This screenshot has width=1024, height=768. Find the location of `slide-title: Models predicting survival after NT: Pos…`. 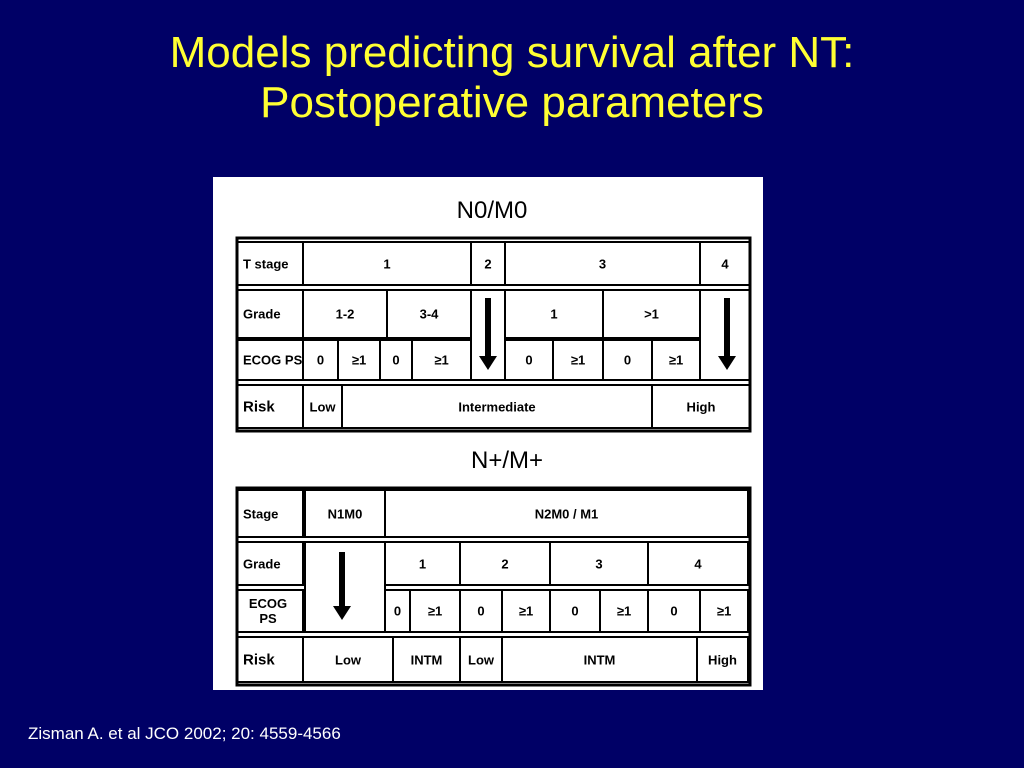

slide-title: Models predicting survival after NT: Pos… is located at coordinates (512, 78).